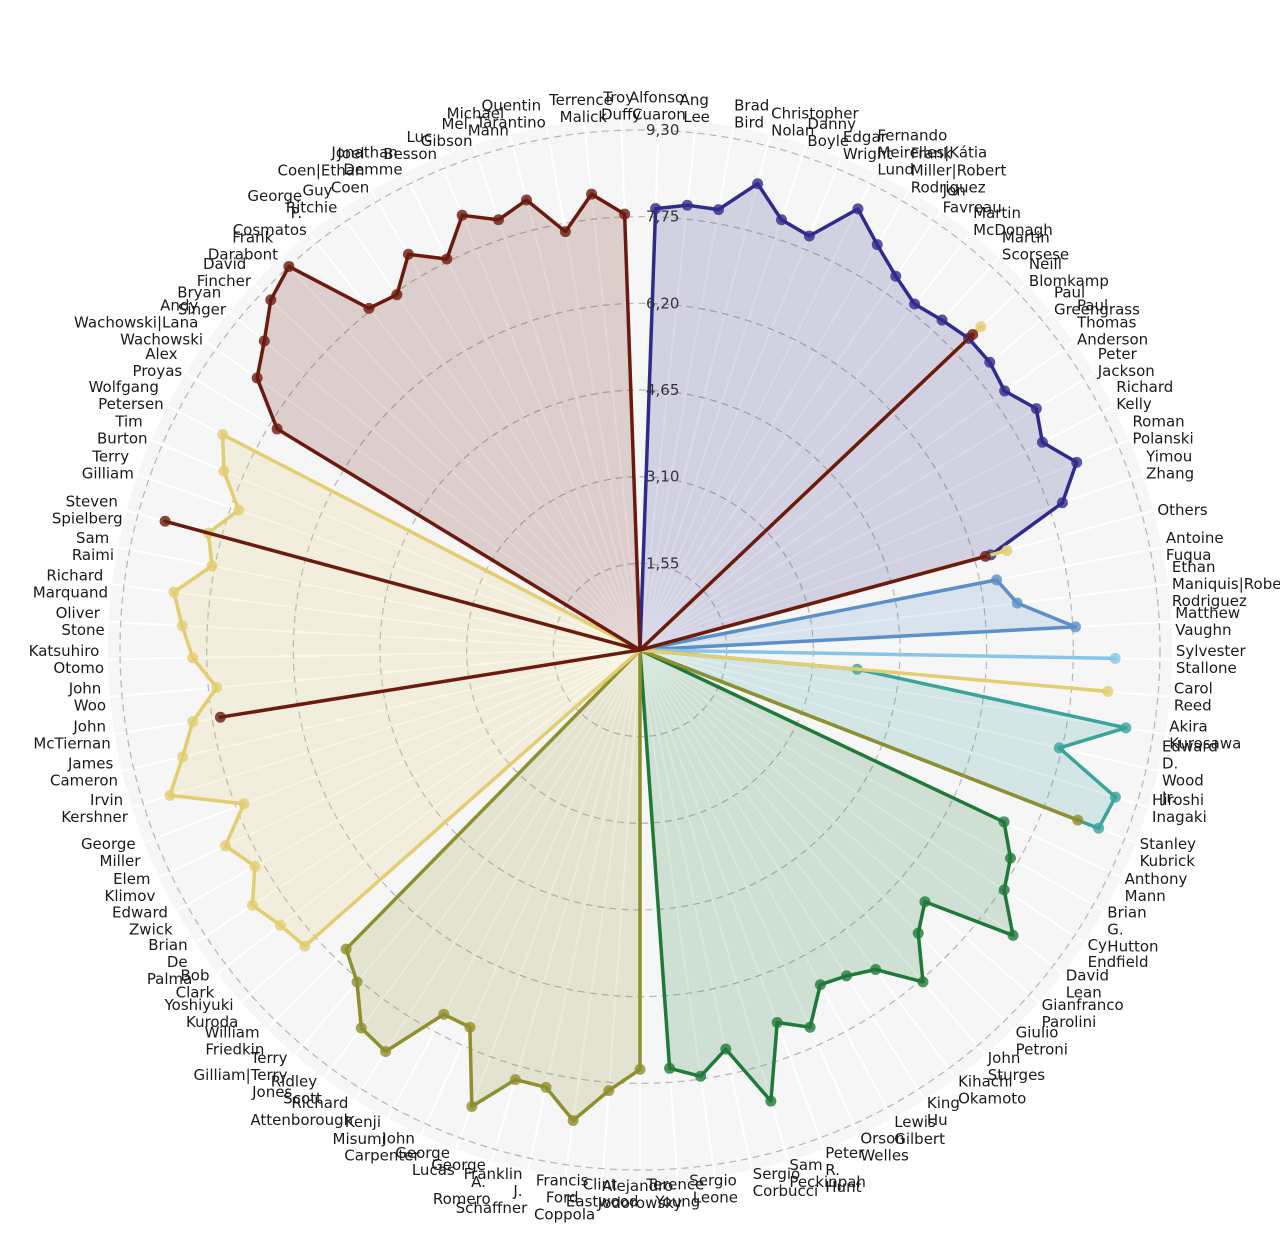 The image size is (1280, 1258). What do you see at coordinates (884, 1147) in the screenshot?
I see `category-label: Orson Welles` at bounding box center [884, 1147].